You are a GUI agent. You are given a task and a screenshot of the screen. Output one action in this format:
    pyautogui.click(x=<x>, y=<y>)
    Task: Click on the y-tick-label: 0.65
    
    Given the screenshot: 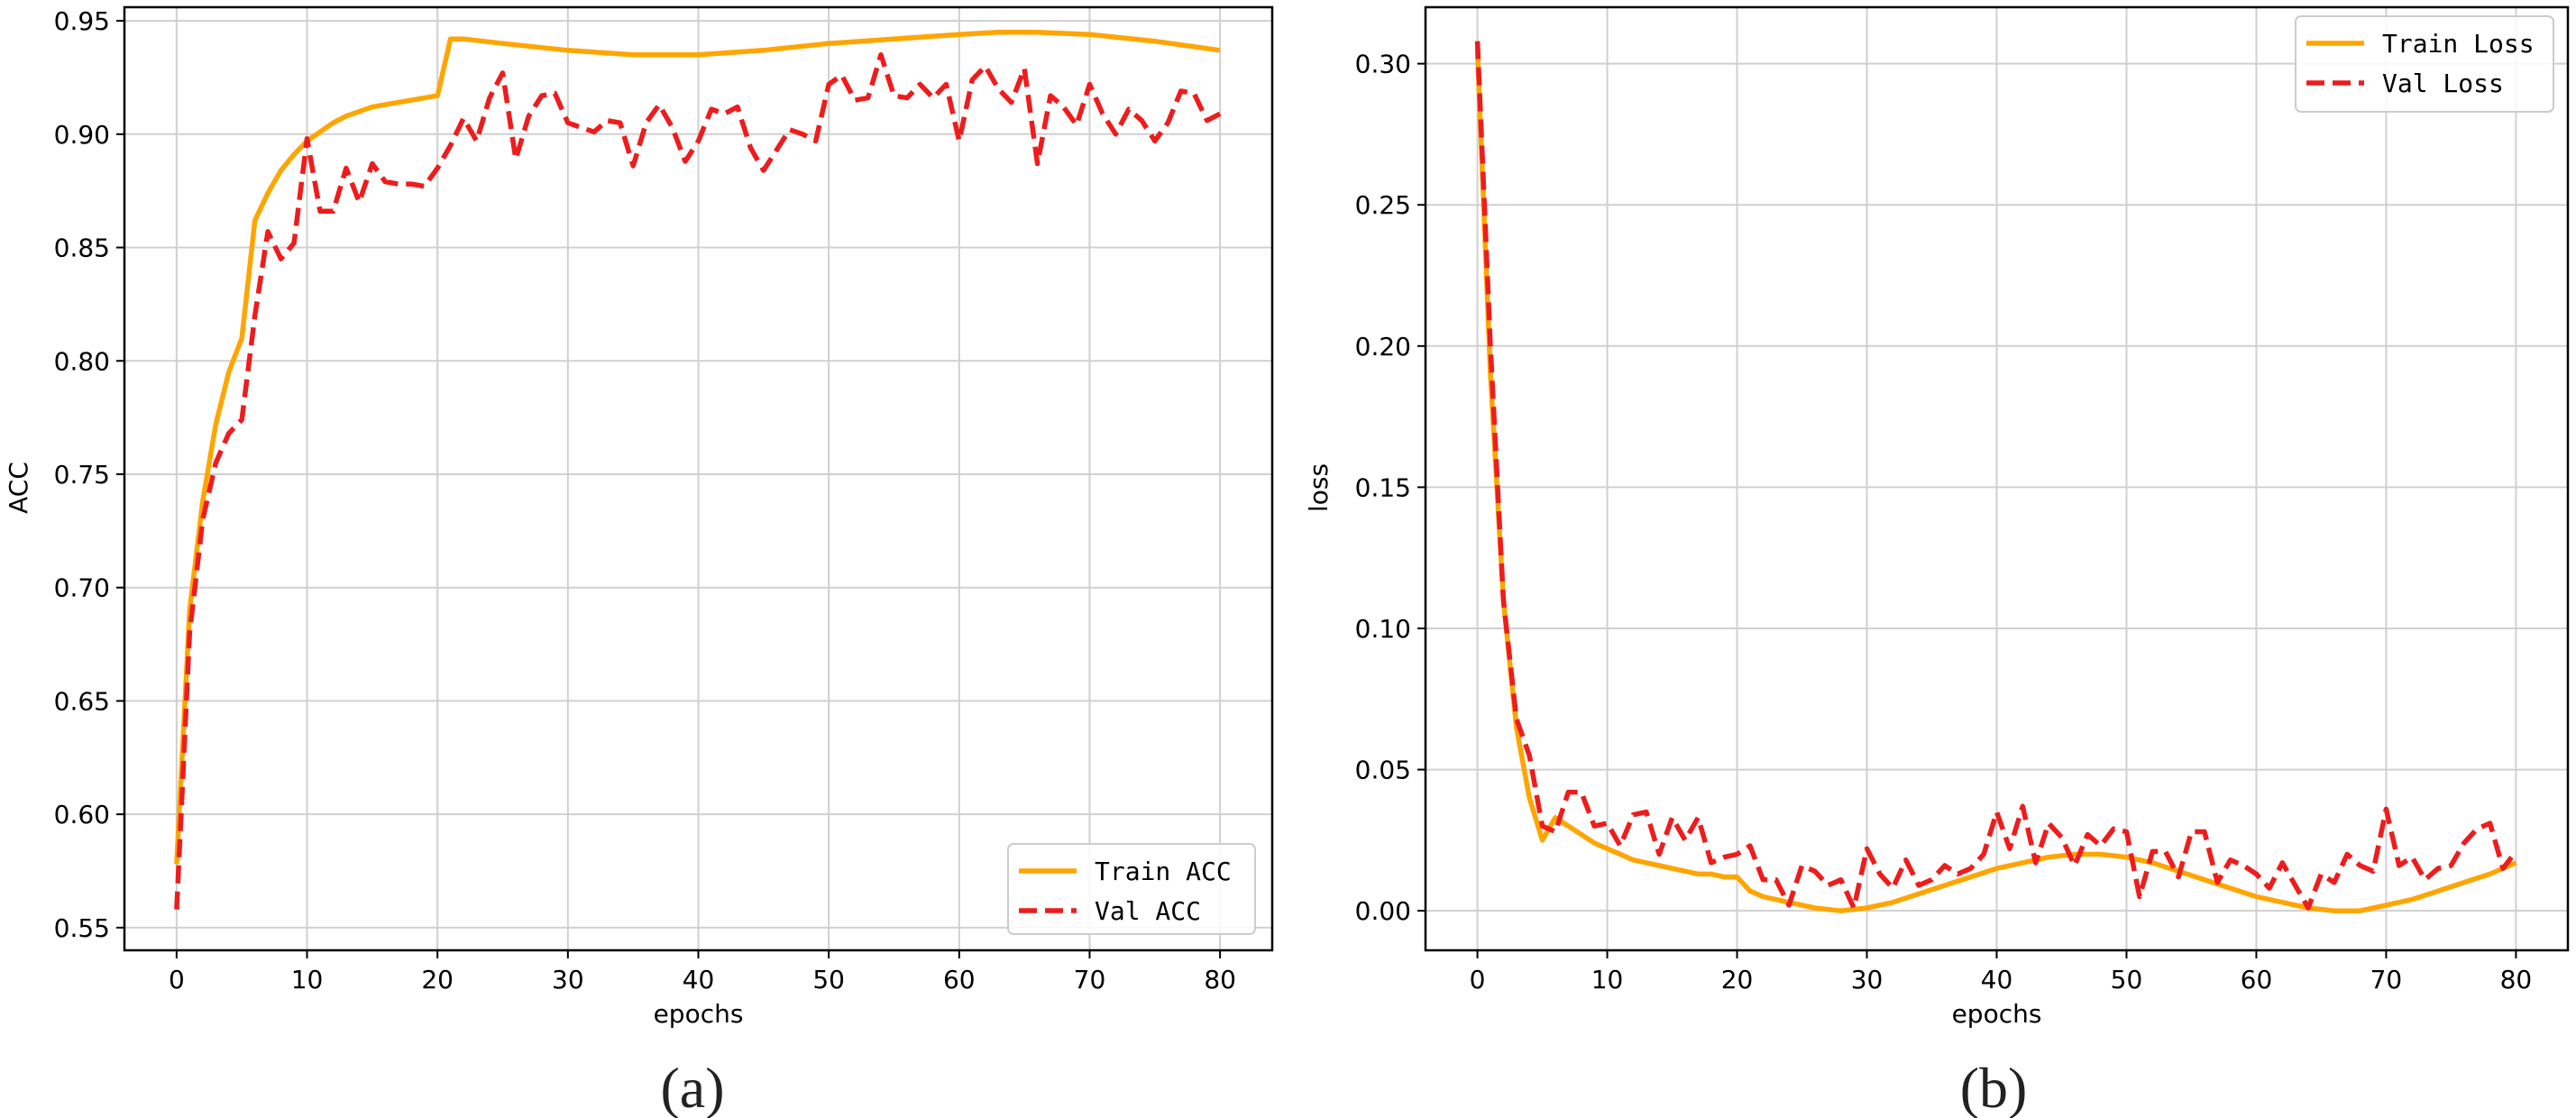 What is the action you would take?
    pyautogui.click(x=82, y=701)
    